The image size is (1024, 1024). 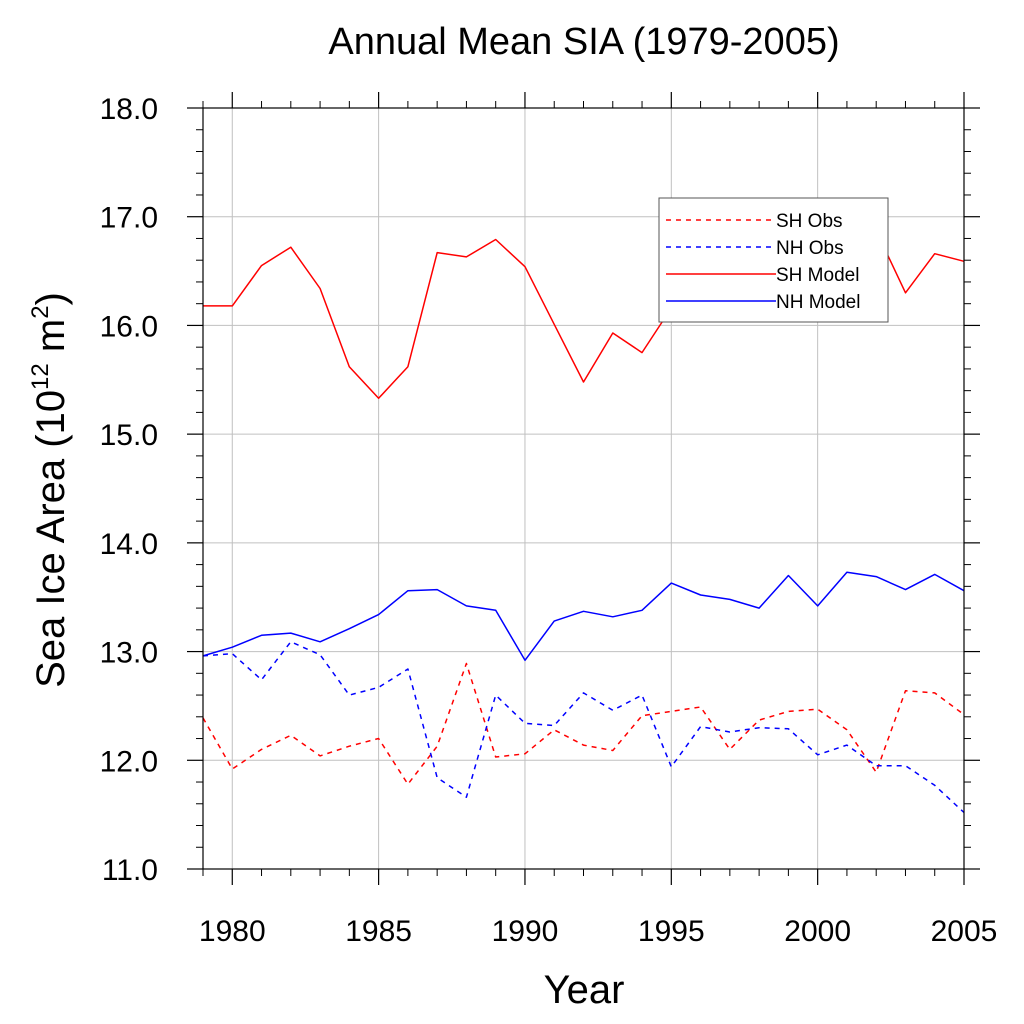 What do you see at coordinates (40, 376) in the screenshot?
I see `y-axis-label-exponent-1: 12` at bounding box center [40, 376].